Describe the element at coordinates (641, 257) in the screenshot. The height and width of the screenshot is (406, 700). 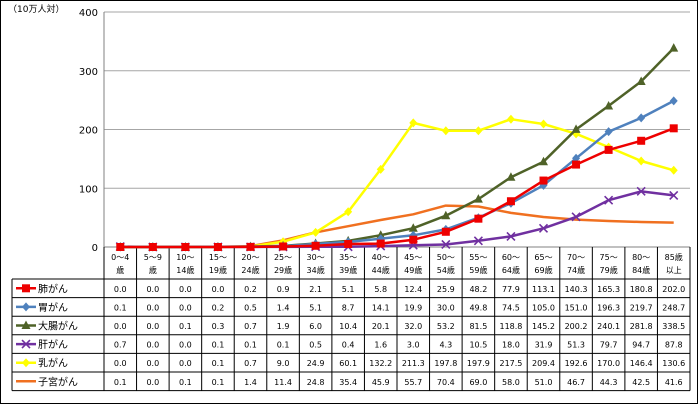
I see `x-tick-label: 80～` at that location.